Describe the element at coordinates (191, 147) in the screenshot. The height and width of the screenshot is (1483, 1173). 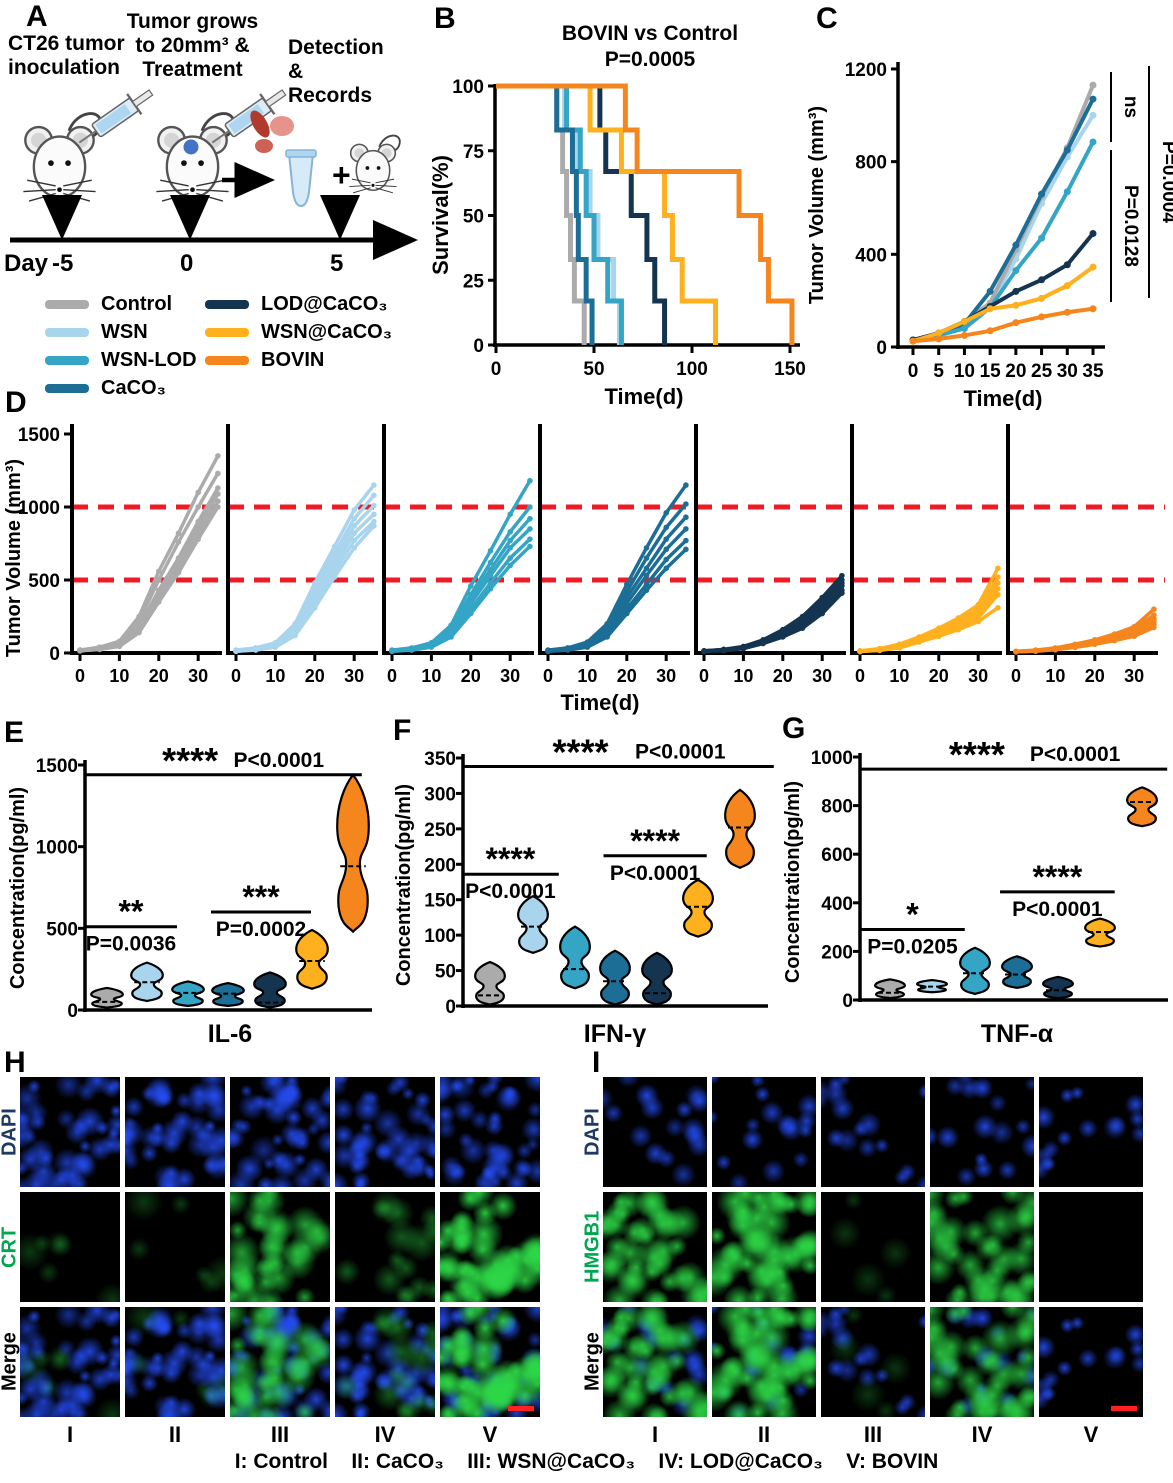
I see `tumor-dot` at that location.